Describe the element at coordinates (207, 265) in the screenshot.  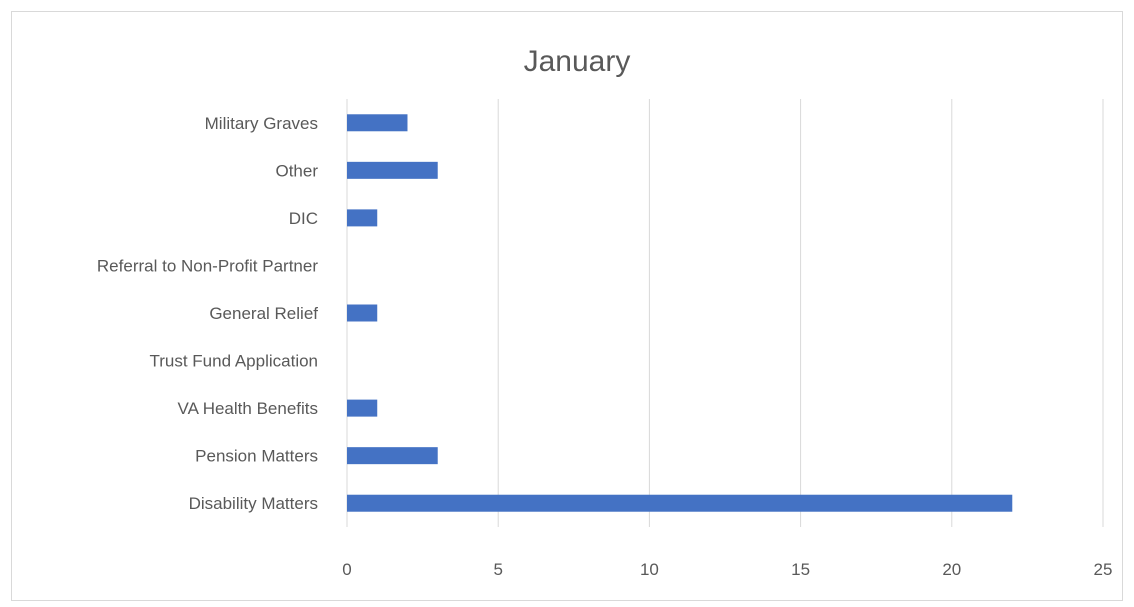
I see `category-label: Referral to Non-Profit Partner` at that location.